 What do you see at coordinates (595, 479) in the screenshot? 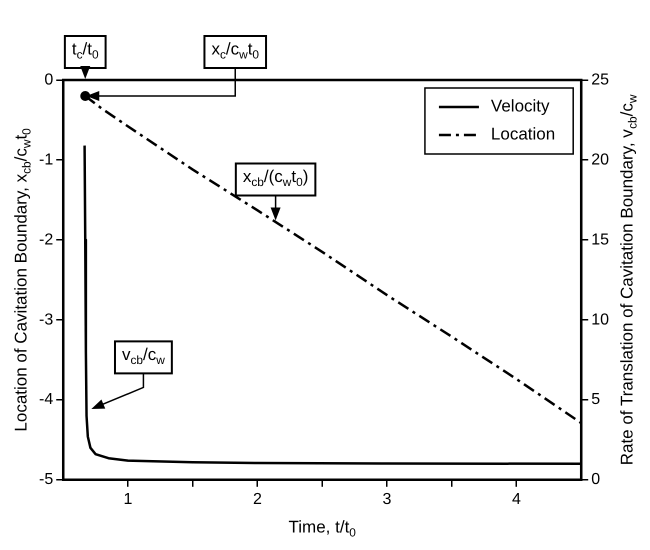
I see `y2-tick-label: 0` at bounding box center [595, 479].